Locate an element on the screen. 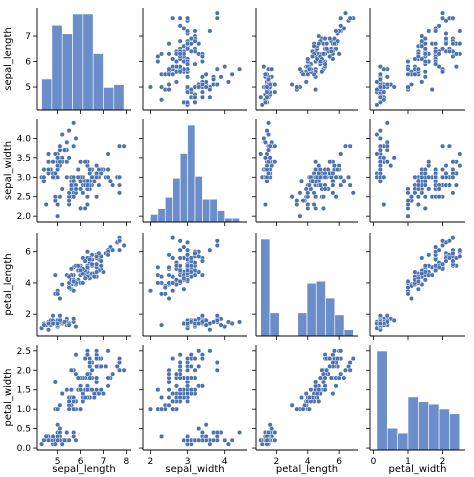 This screenshot has height=477, width=474. x-tick-label: 5 is located at coordinates (58, 462).